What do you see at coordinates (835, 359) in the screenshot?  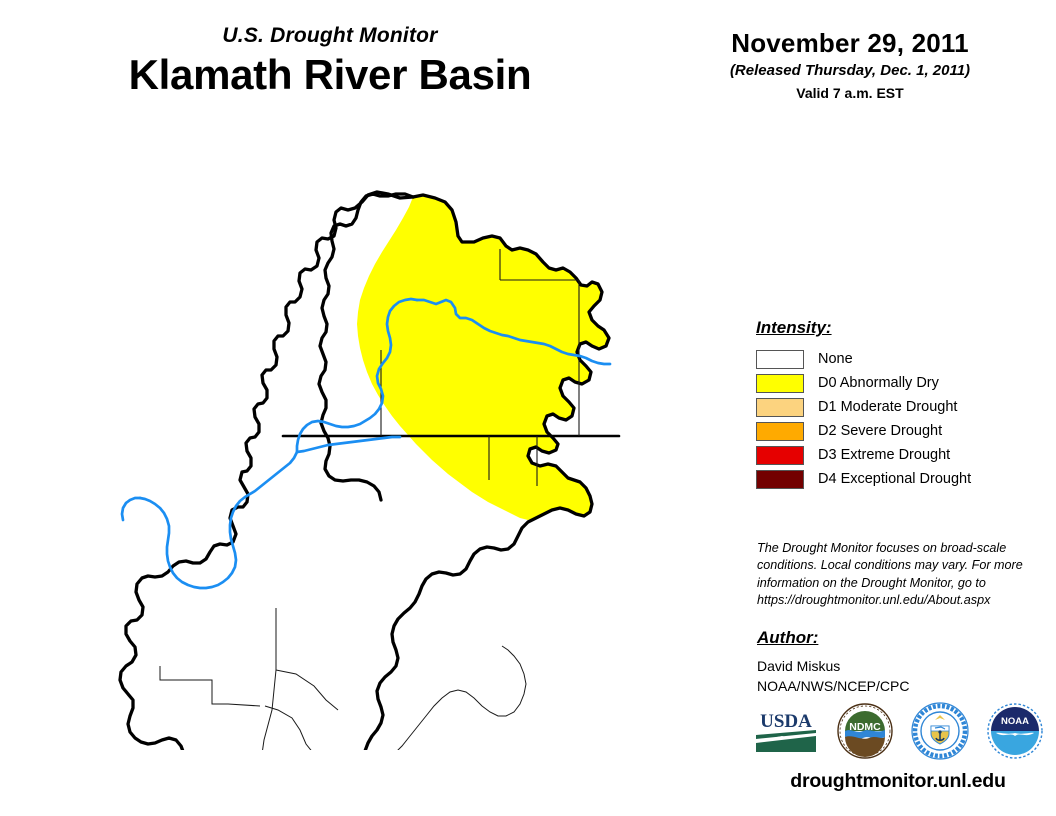 I see `legend-label-none: None` at bounding box center [835, 359].